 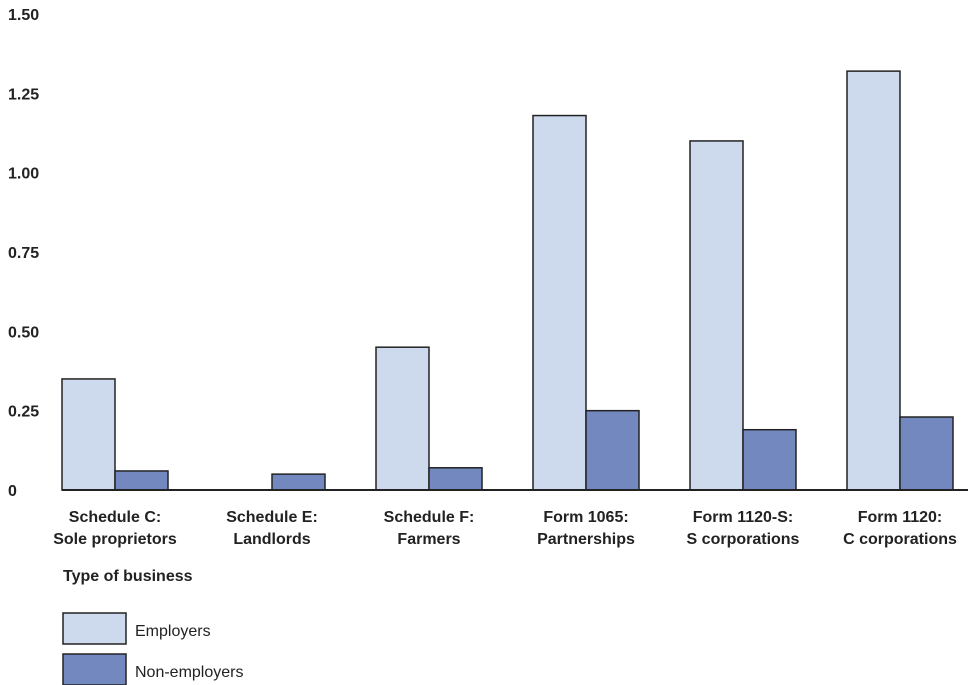 What do you see at coordinates (152, 648) in the screenshot?
I see `legend: Employers Non-employers` at bounding box center [152, 648].